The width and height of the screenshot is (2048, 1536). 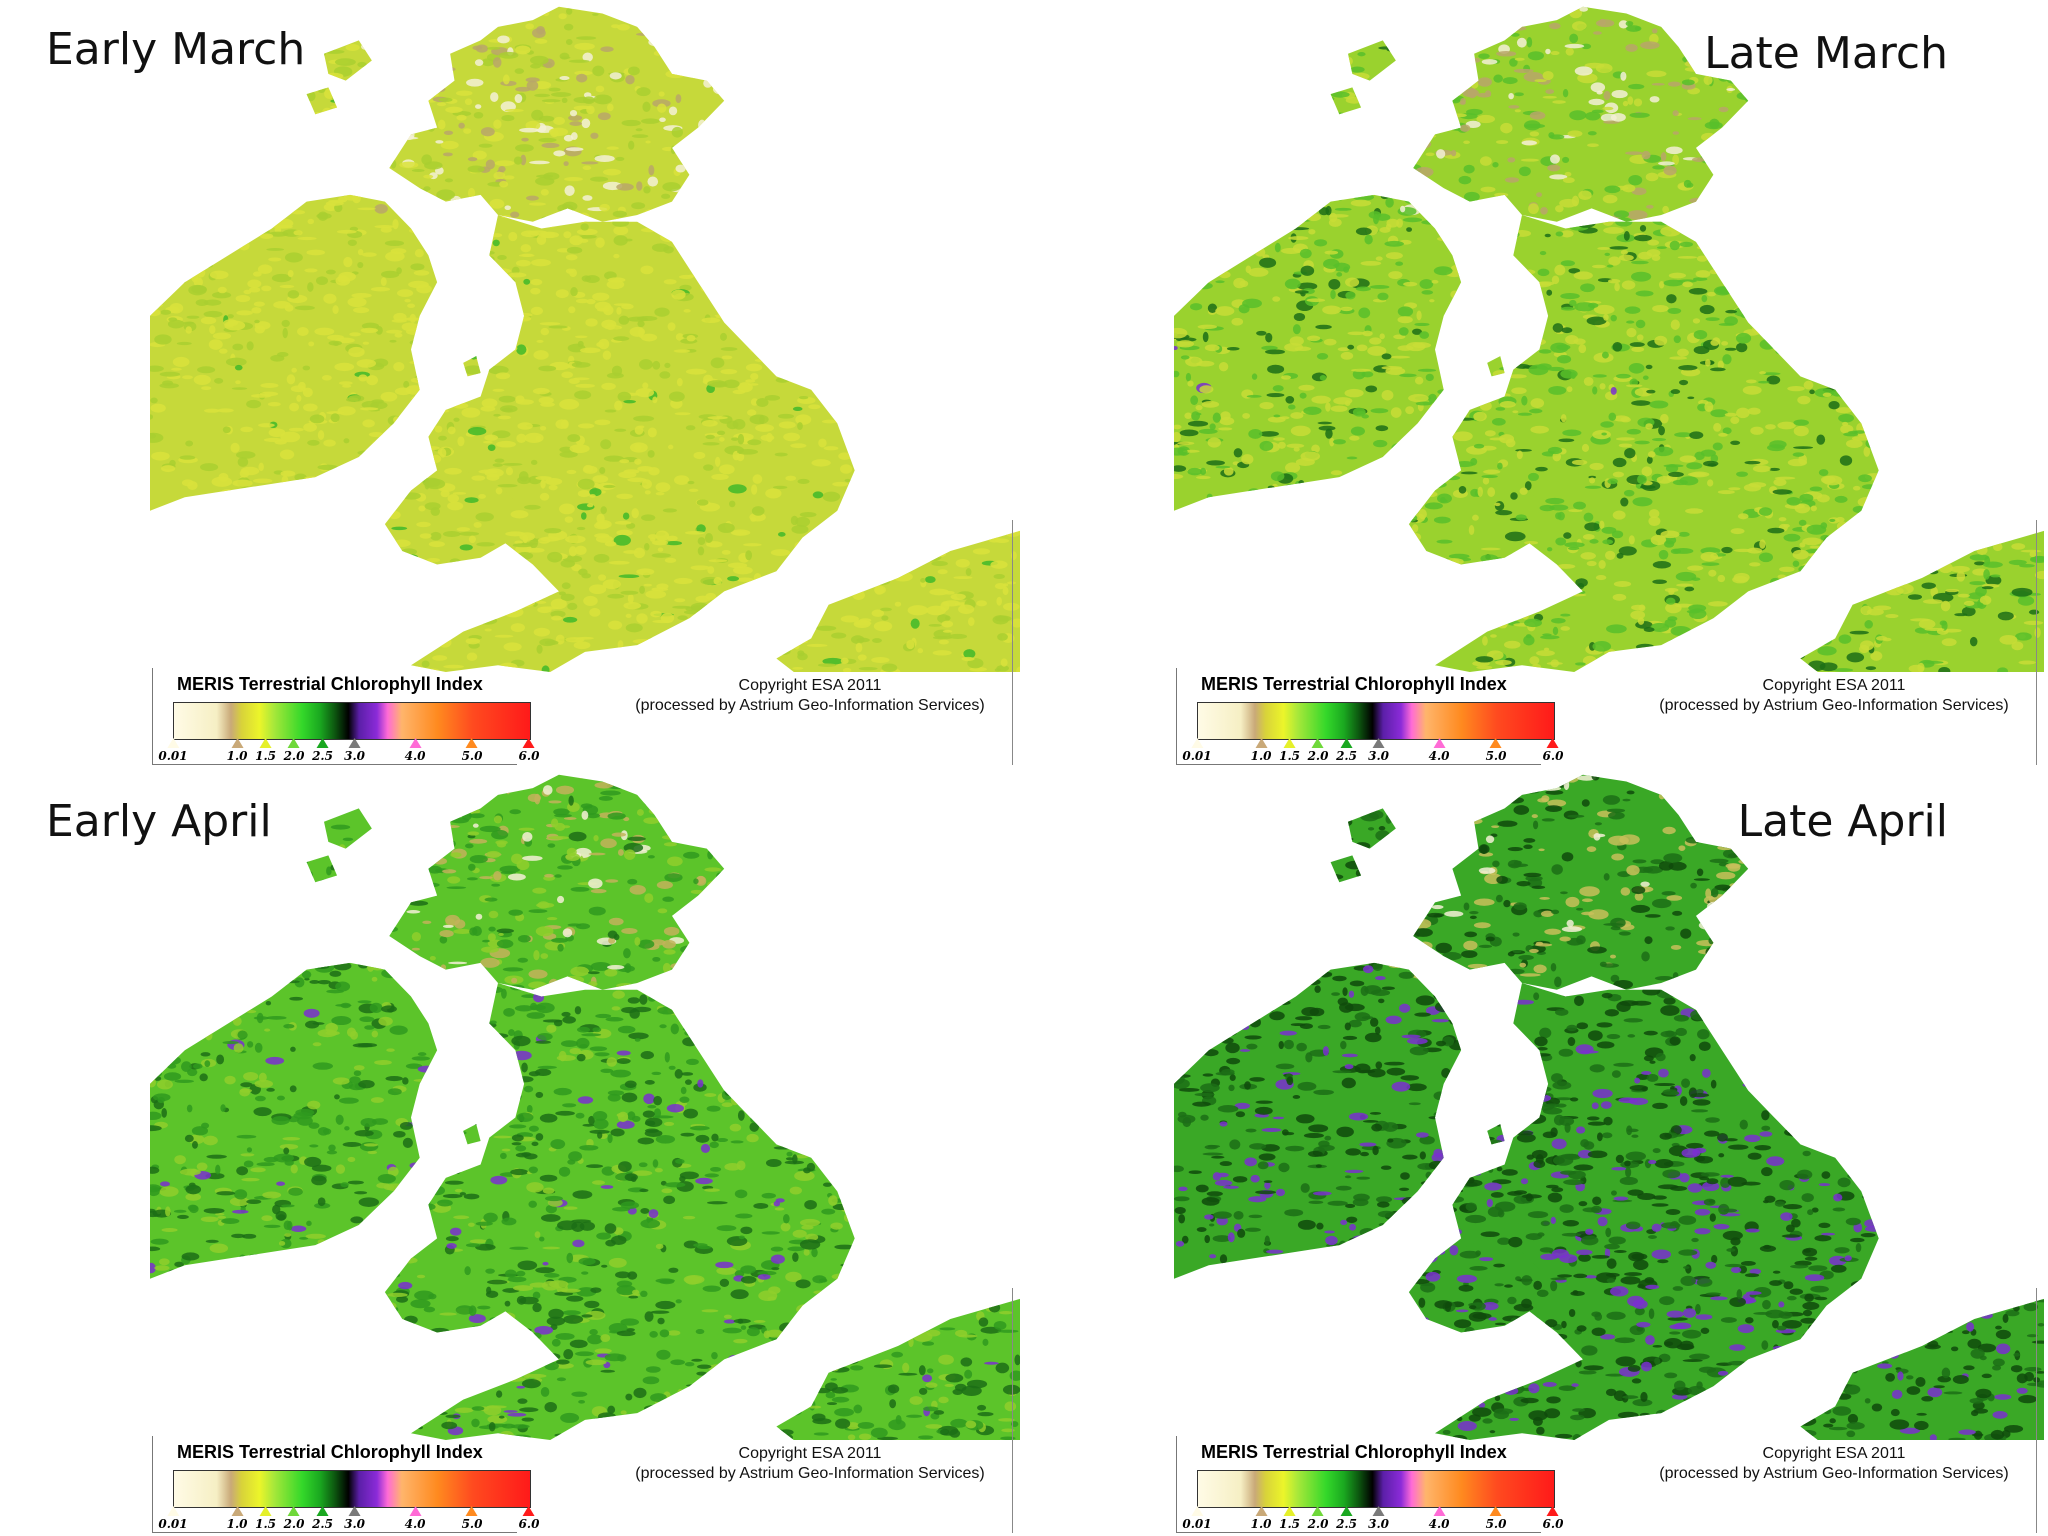 I want to click on legend-tick: 1.5, so click(x=1289, y=750).